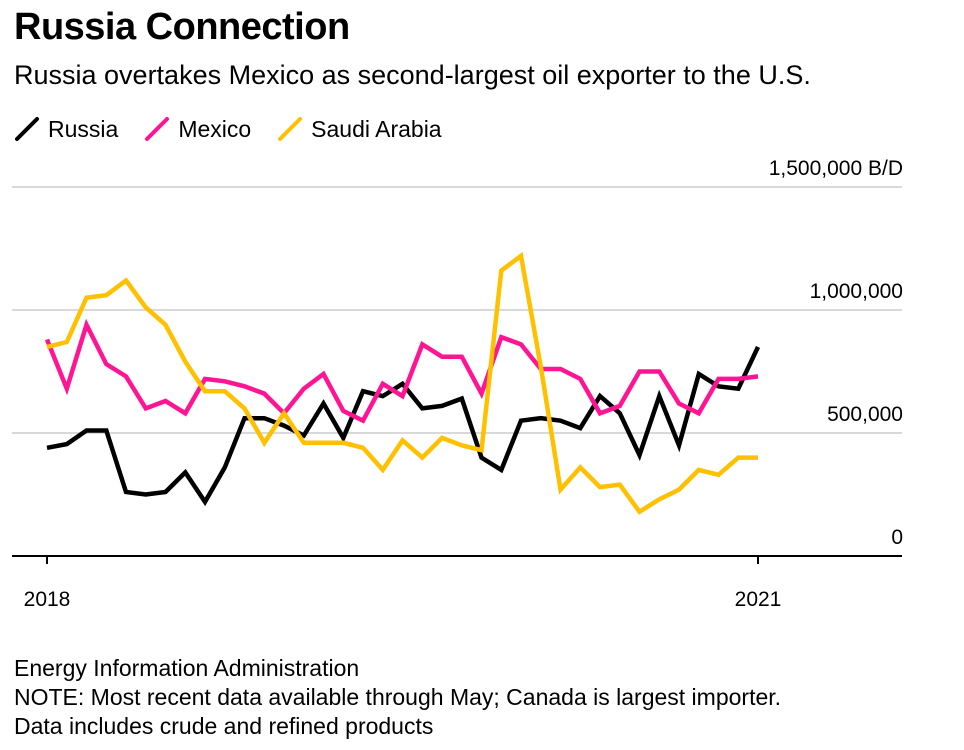 This screenshot has width=964, height=750. I want to click on series-line-mexico, so click(401, 371).